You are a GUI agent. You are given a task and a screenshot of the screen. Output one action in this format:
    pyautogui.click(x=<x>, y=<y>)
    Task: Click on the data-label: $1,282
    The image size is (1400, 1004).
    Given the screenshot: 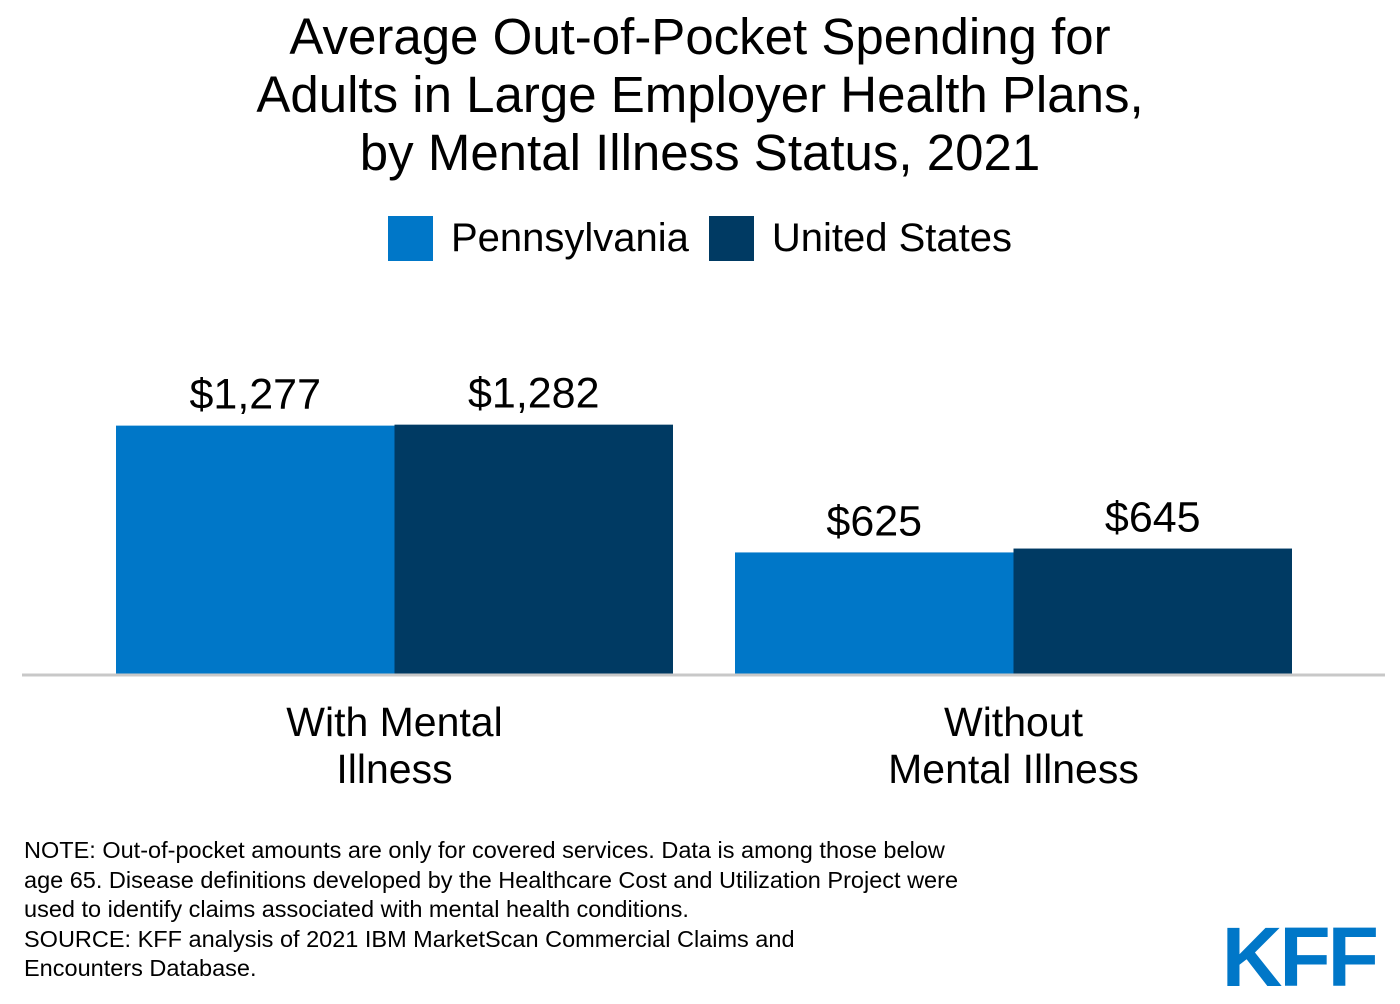 What is the action you would take?
    pyautogui.click(x=534, y=394)
    